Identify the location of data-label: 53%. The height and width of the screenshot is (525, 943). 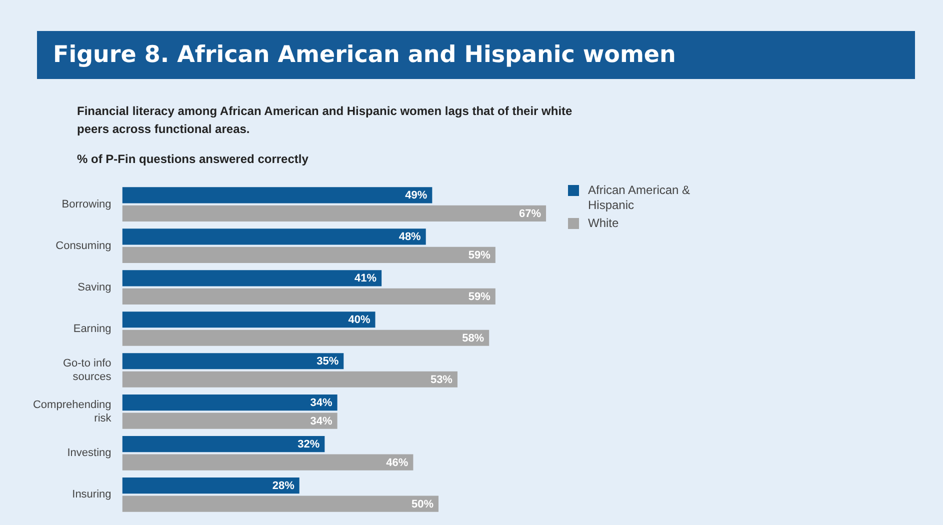
(441, 380).